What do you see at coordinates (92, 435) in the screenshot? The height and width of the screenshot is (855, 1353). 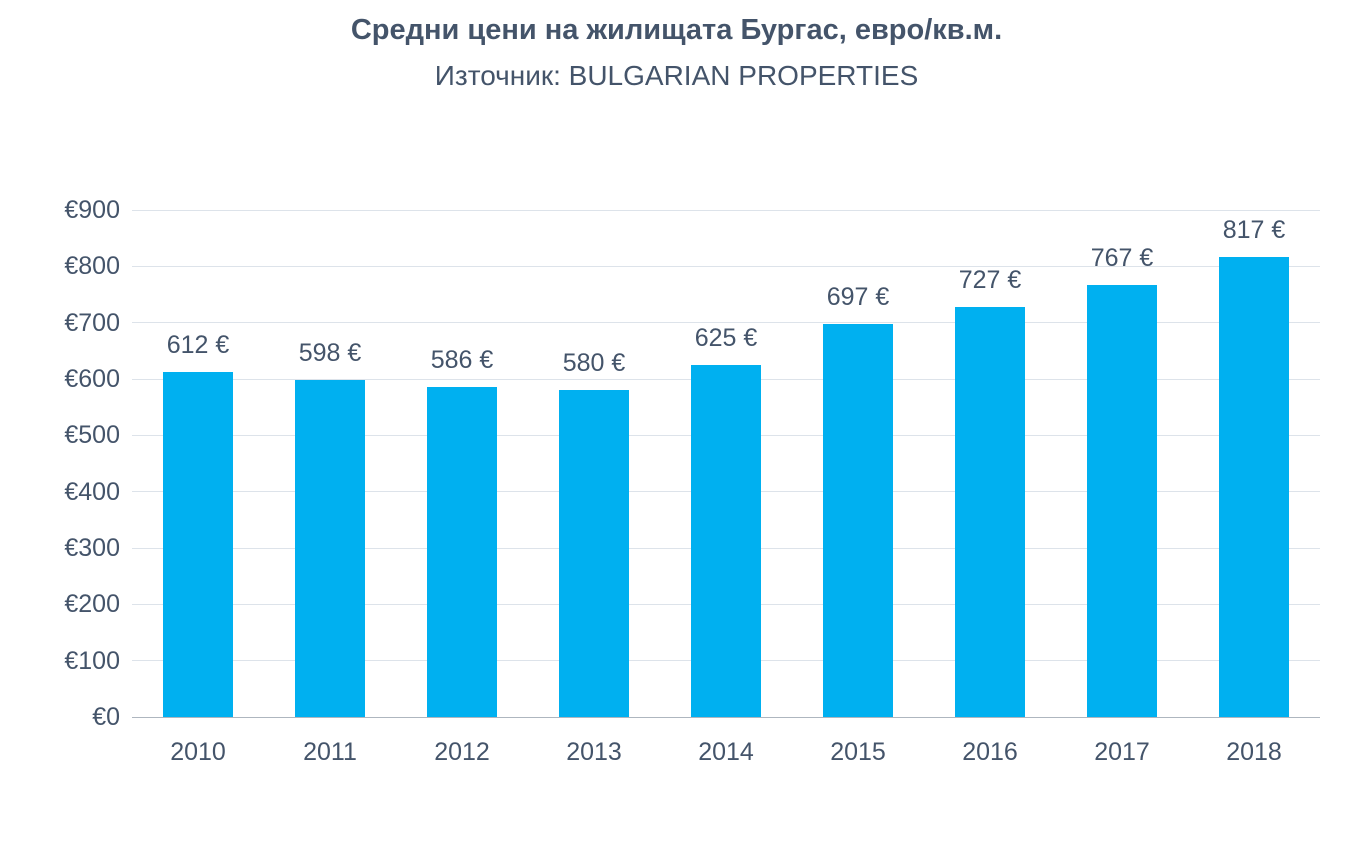 I see `y-tick-label: €500` at bounding box center [92, 435].